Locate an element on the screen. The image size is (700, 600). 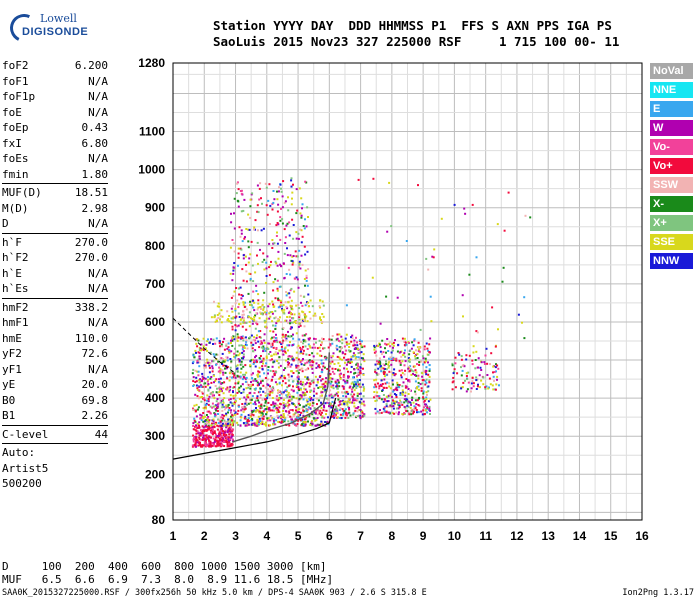
lowell-digisonde-logo: Lowell DIGISONDE is located at coordinates (47, 28).